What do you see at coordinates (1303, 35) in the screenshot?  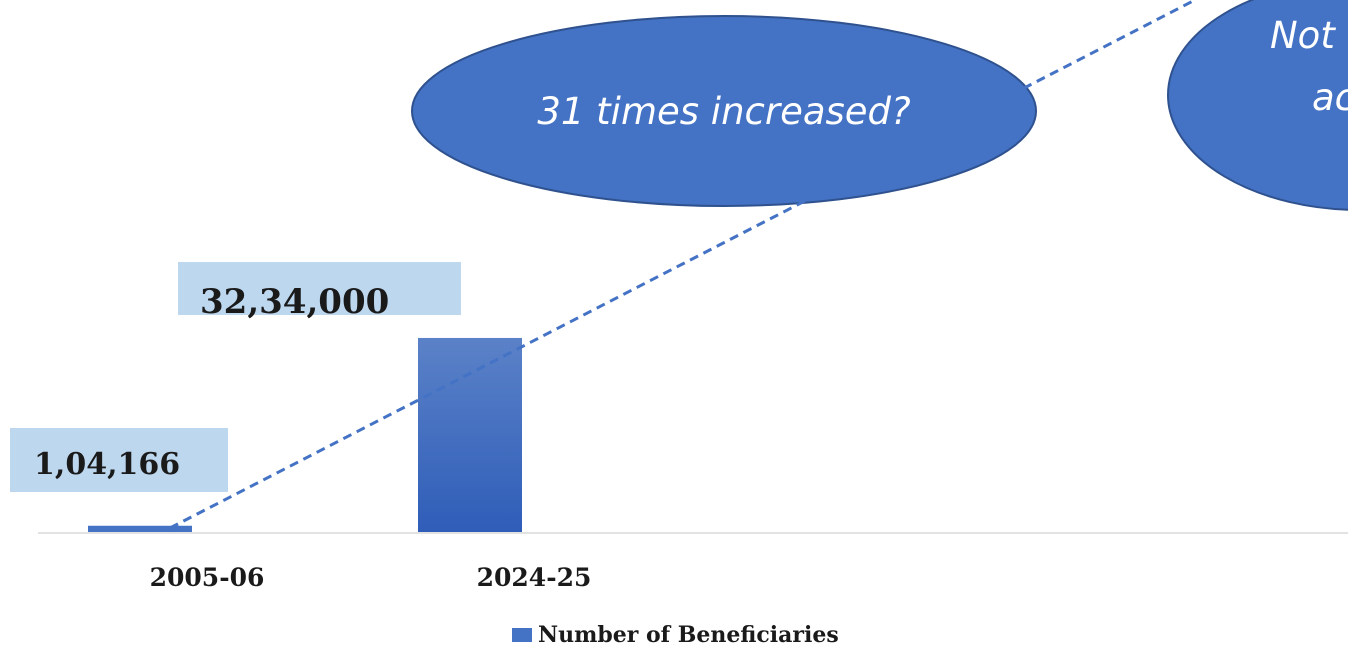 I see `annotation-text-2-line1: Not` at bounding box center [1303, 35].